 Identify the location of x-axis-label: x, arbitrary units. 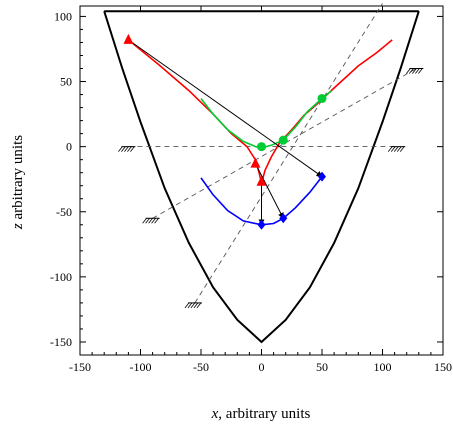
(261, 414).